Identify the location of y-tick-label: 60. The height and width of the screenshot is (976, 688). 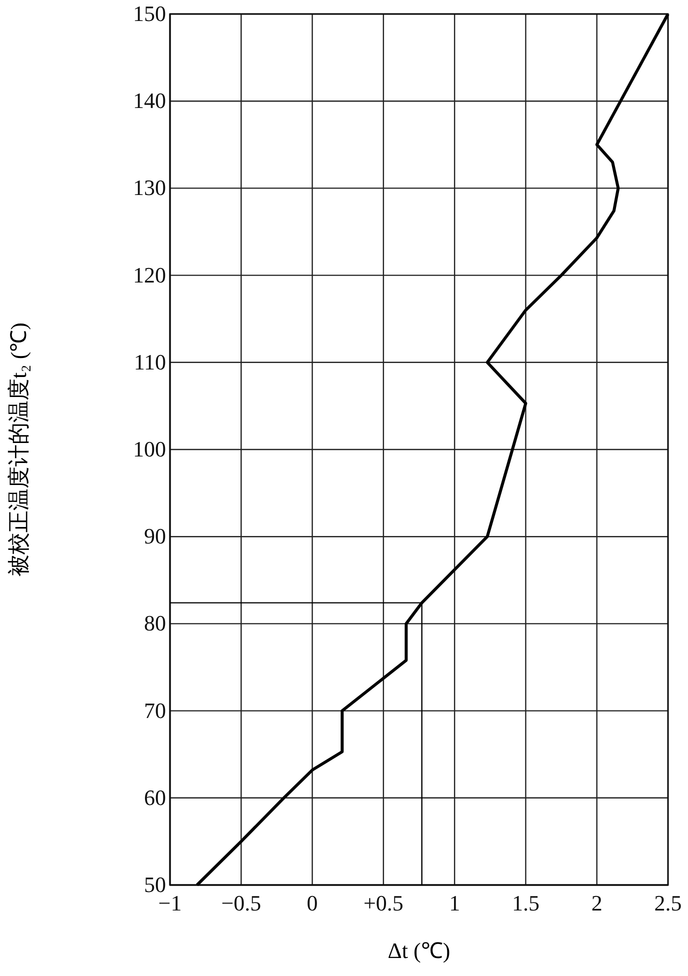
(155, 797).